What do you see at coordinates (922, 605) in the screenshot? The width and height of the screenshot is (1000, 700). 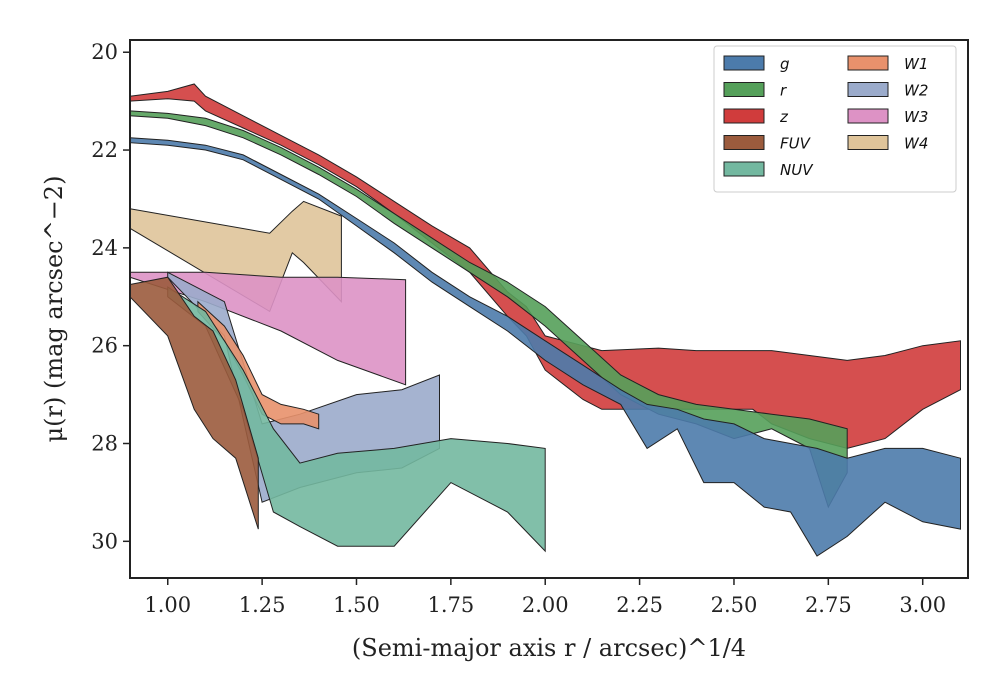 I see `x-tick-label: 3.00` at bounding box center [922, 605].